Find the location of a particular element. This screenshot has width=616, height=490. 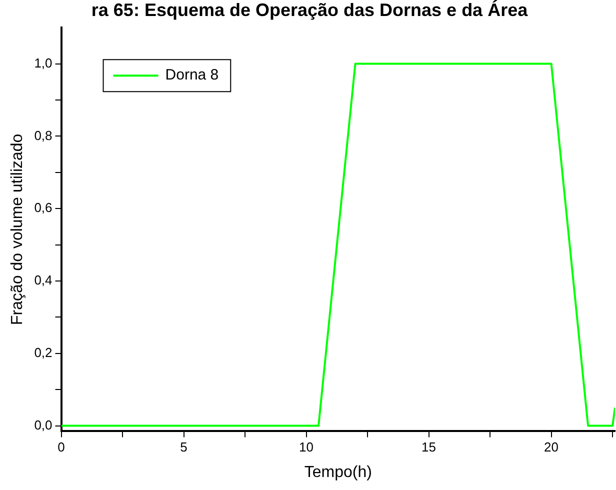

y-tick-label: 0,8 is located at coordinates (43, 135).